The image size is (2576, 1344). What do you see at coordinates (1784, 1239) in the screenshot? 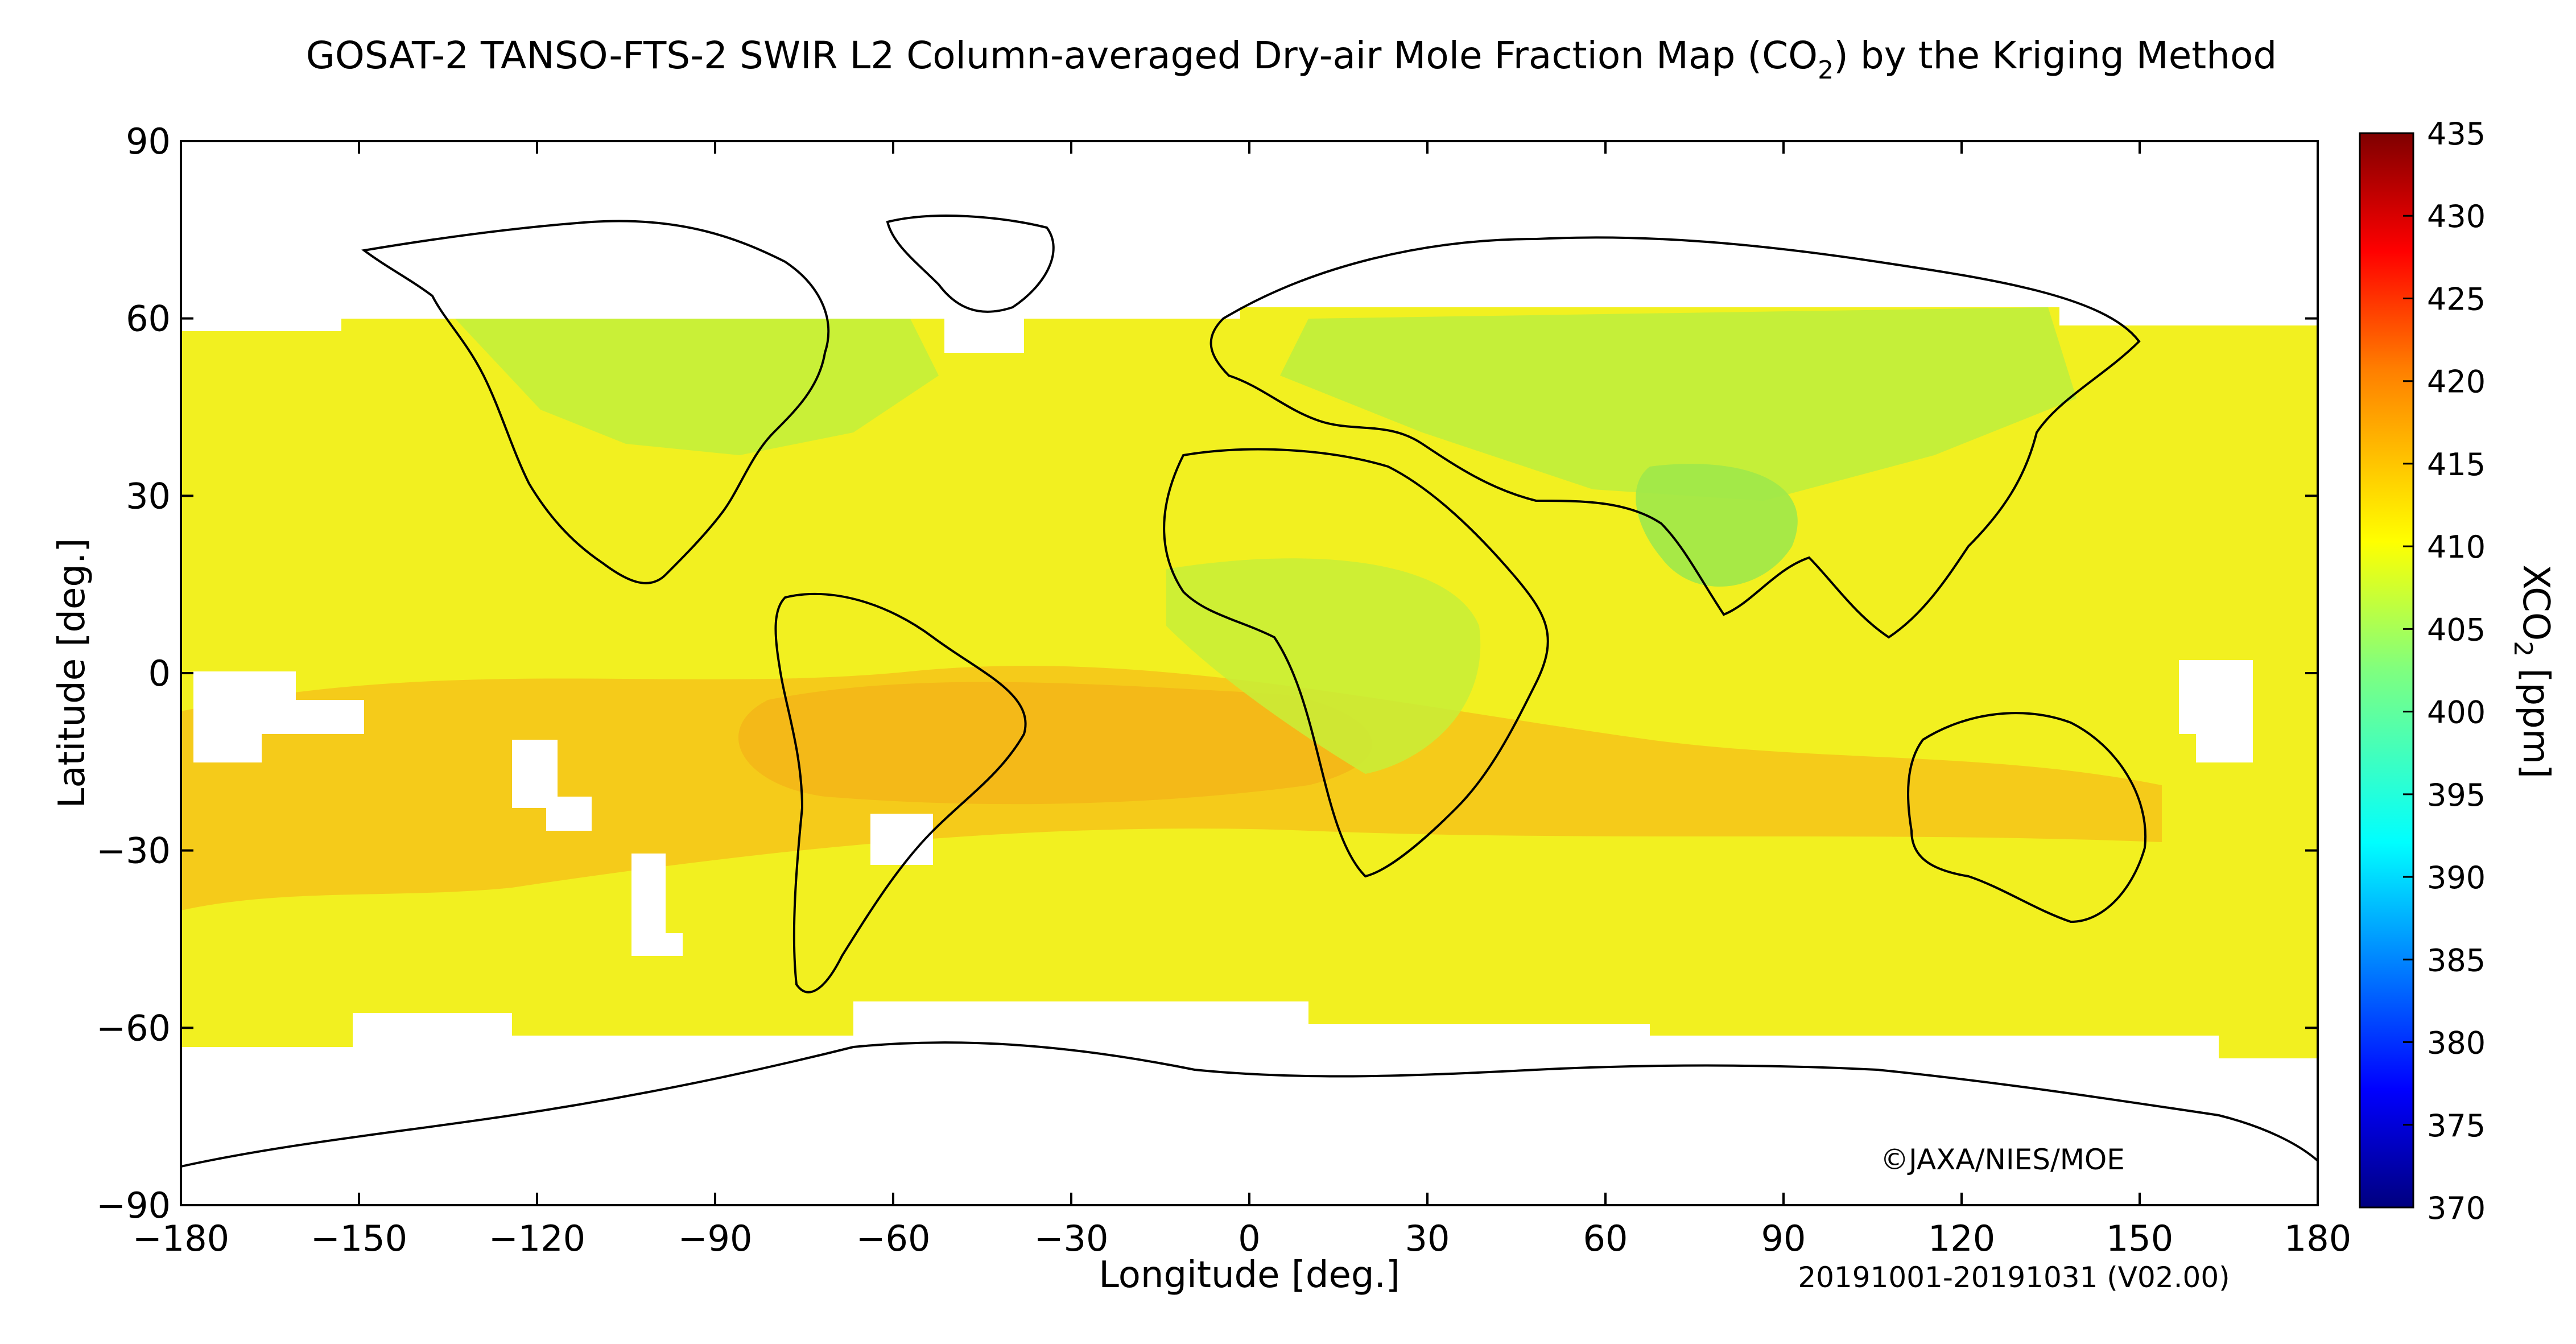
I see `x-tick-label: 90` at bounding box center [1784, 1239].